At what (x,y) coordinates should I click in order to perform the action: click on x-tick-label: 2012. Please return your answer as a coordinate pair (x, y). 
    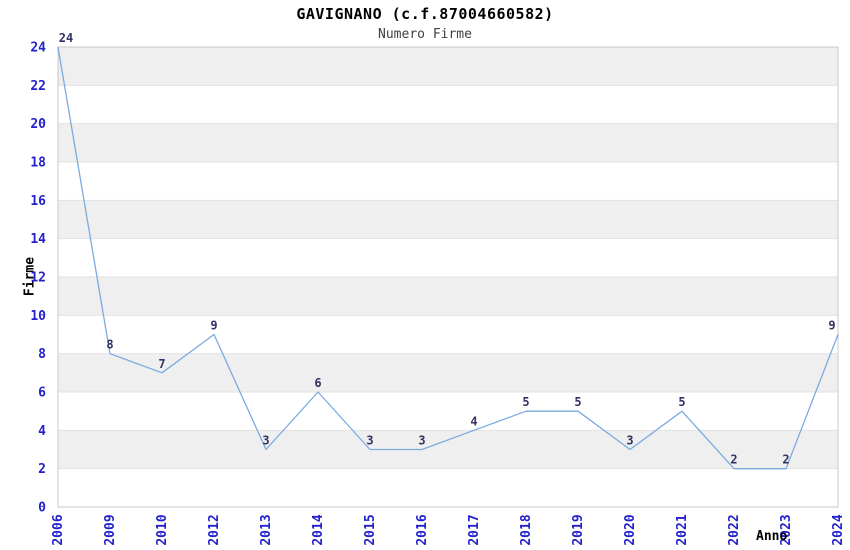
    Looking at the image, I should click on (214, 529).